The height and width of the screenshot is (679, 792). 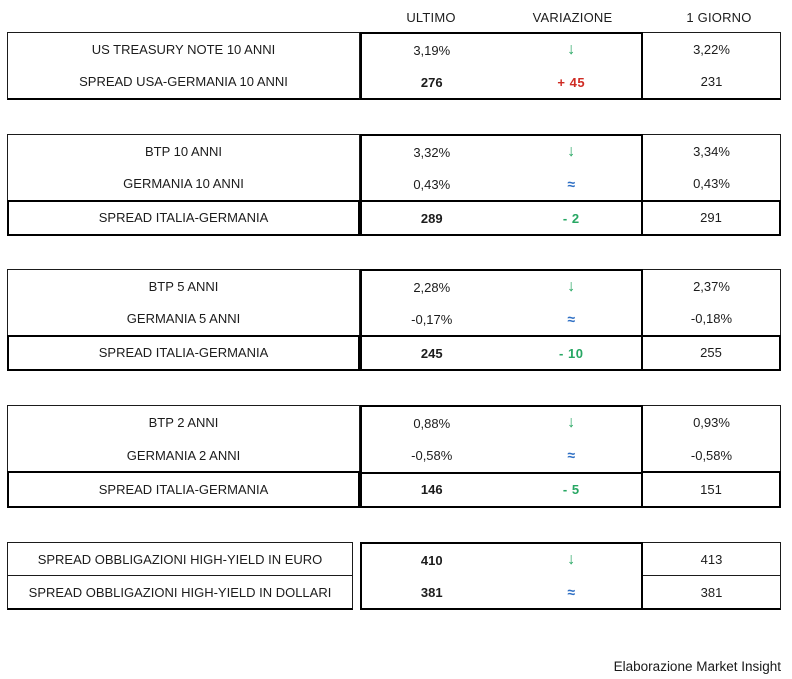 I want to click on variation-cell: - 5, so click(x=571, y=490).